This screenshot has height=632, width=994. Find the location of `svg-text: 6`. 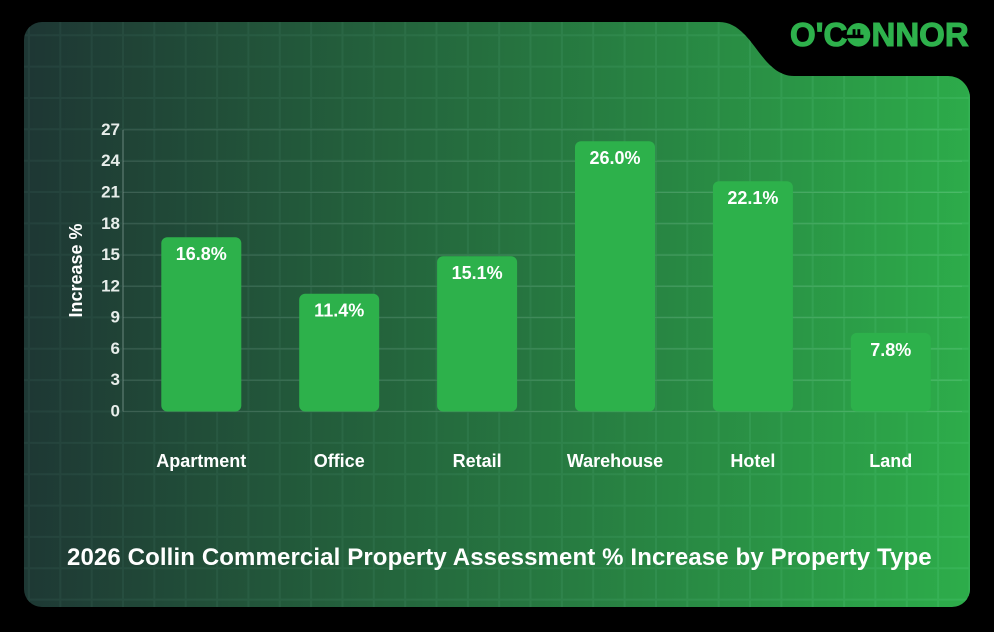

svg-text: 6 is located at coordinates (115, 348).